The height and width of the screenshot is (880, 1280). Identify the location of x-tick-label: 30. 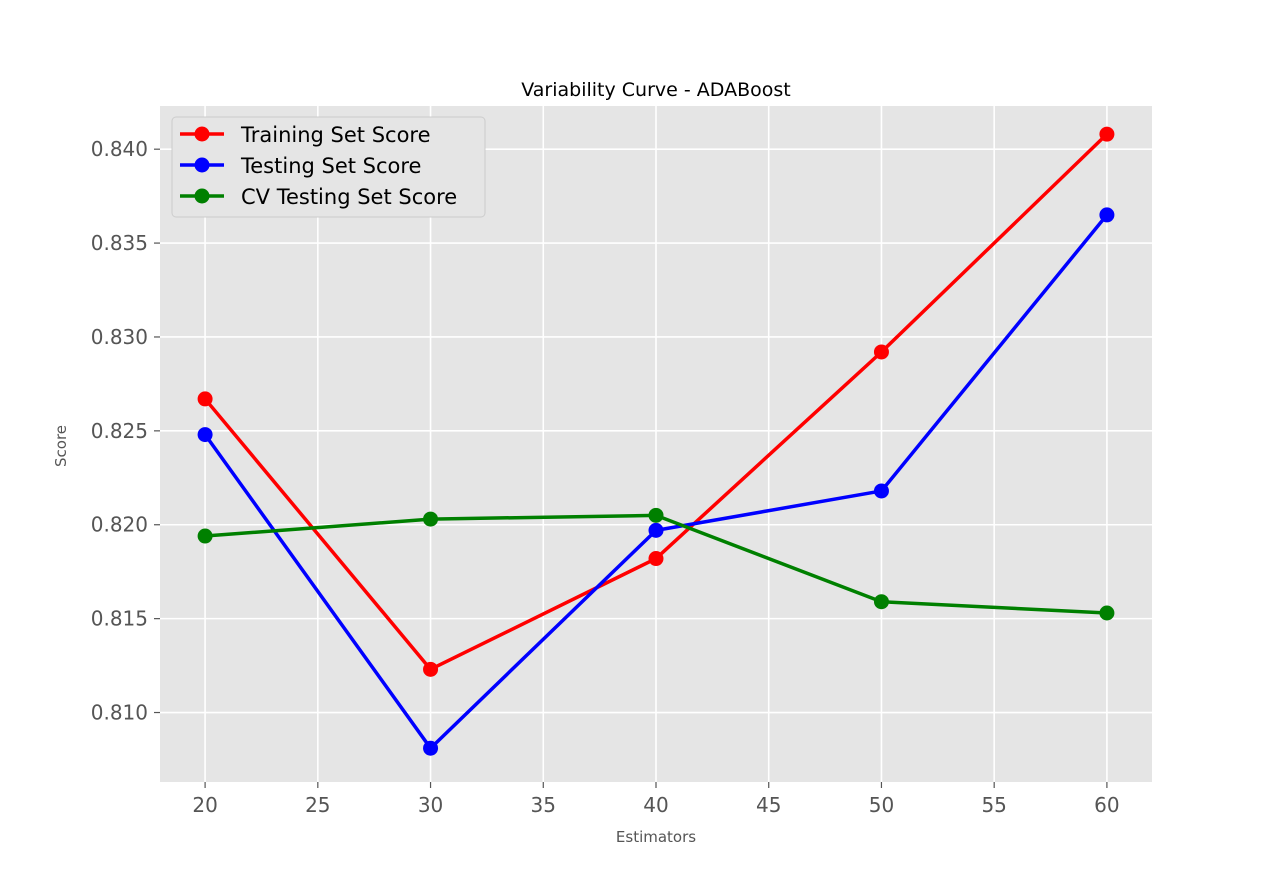
(430, 805).